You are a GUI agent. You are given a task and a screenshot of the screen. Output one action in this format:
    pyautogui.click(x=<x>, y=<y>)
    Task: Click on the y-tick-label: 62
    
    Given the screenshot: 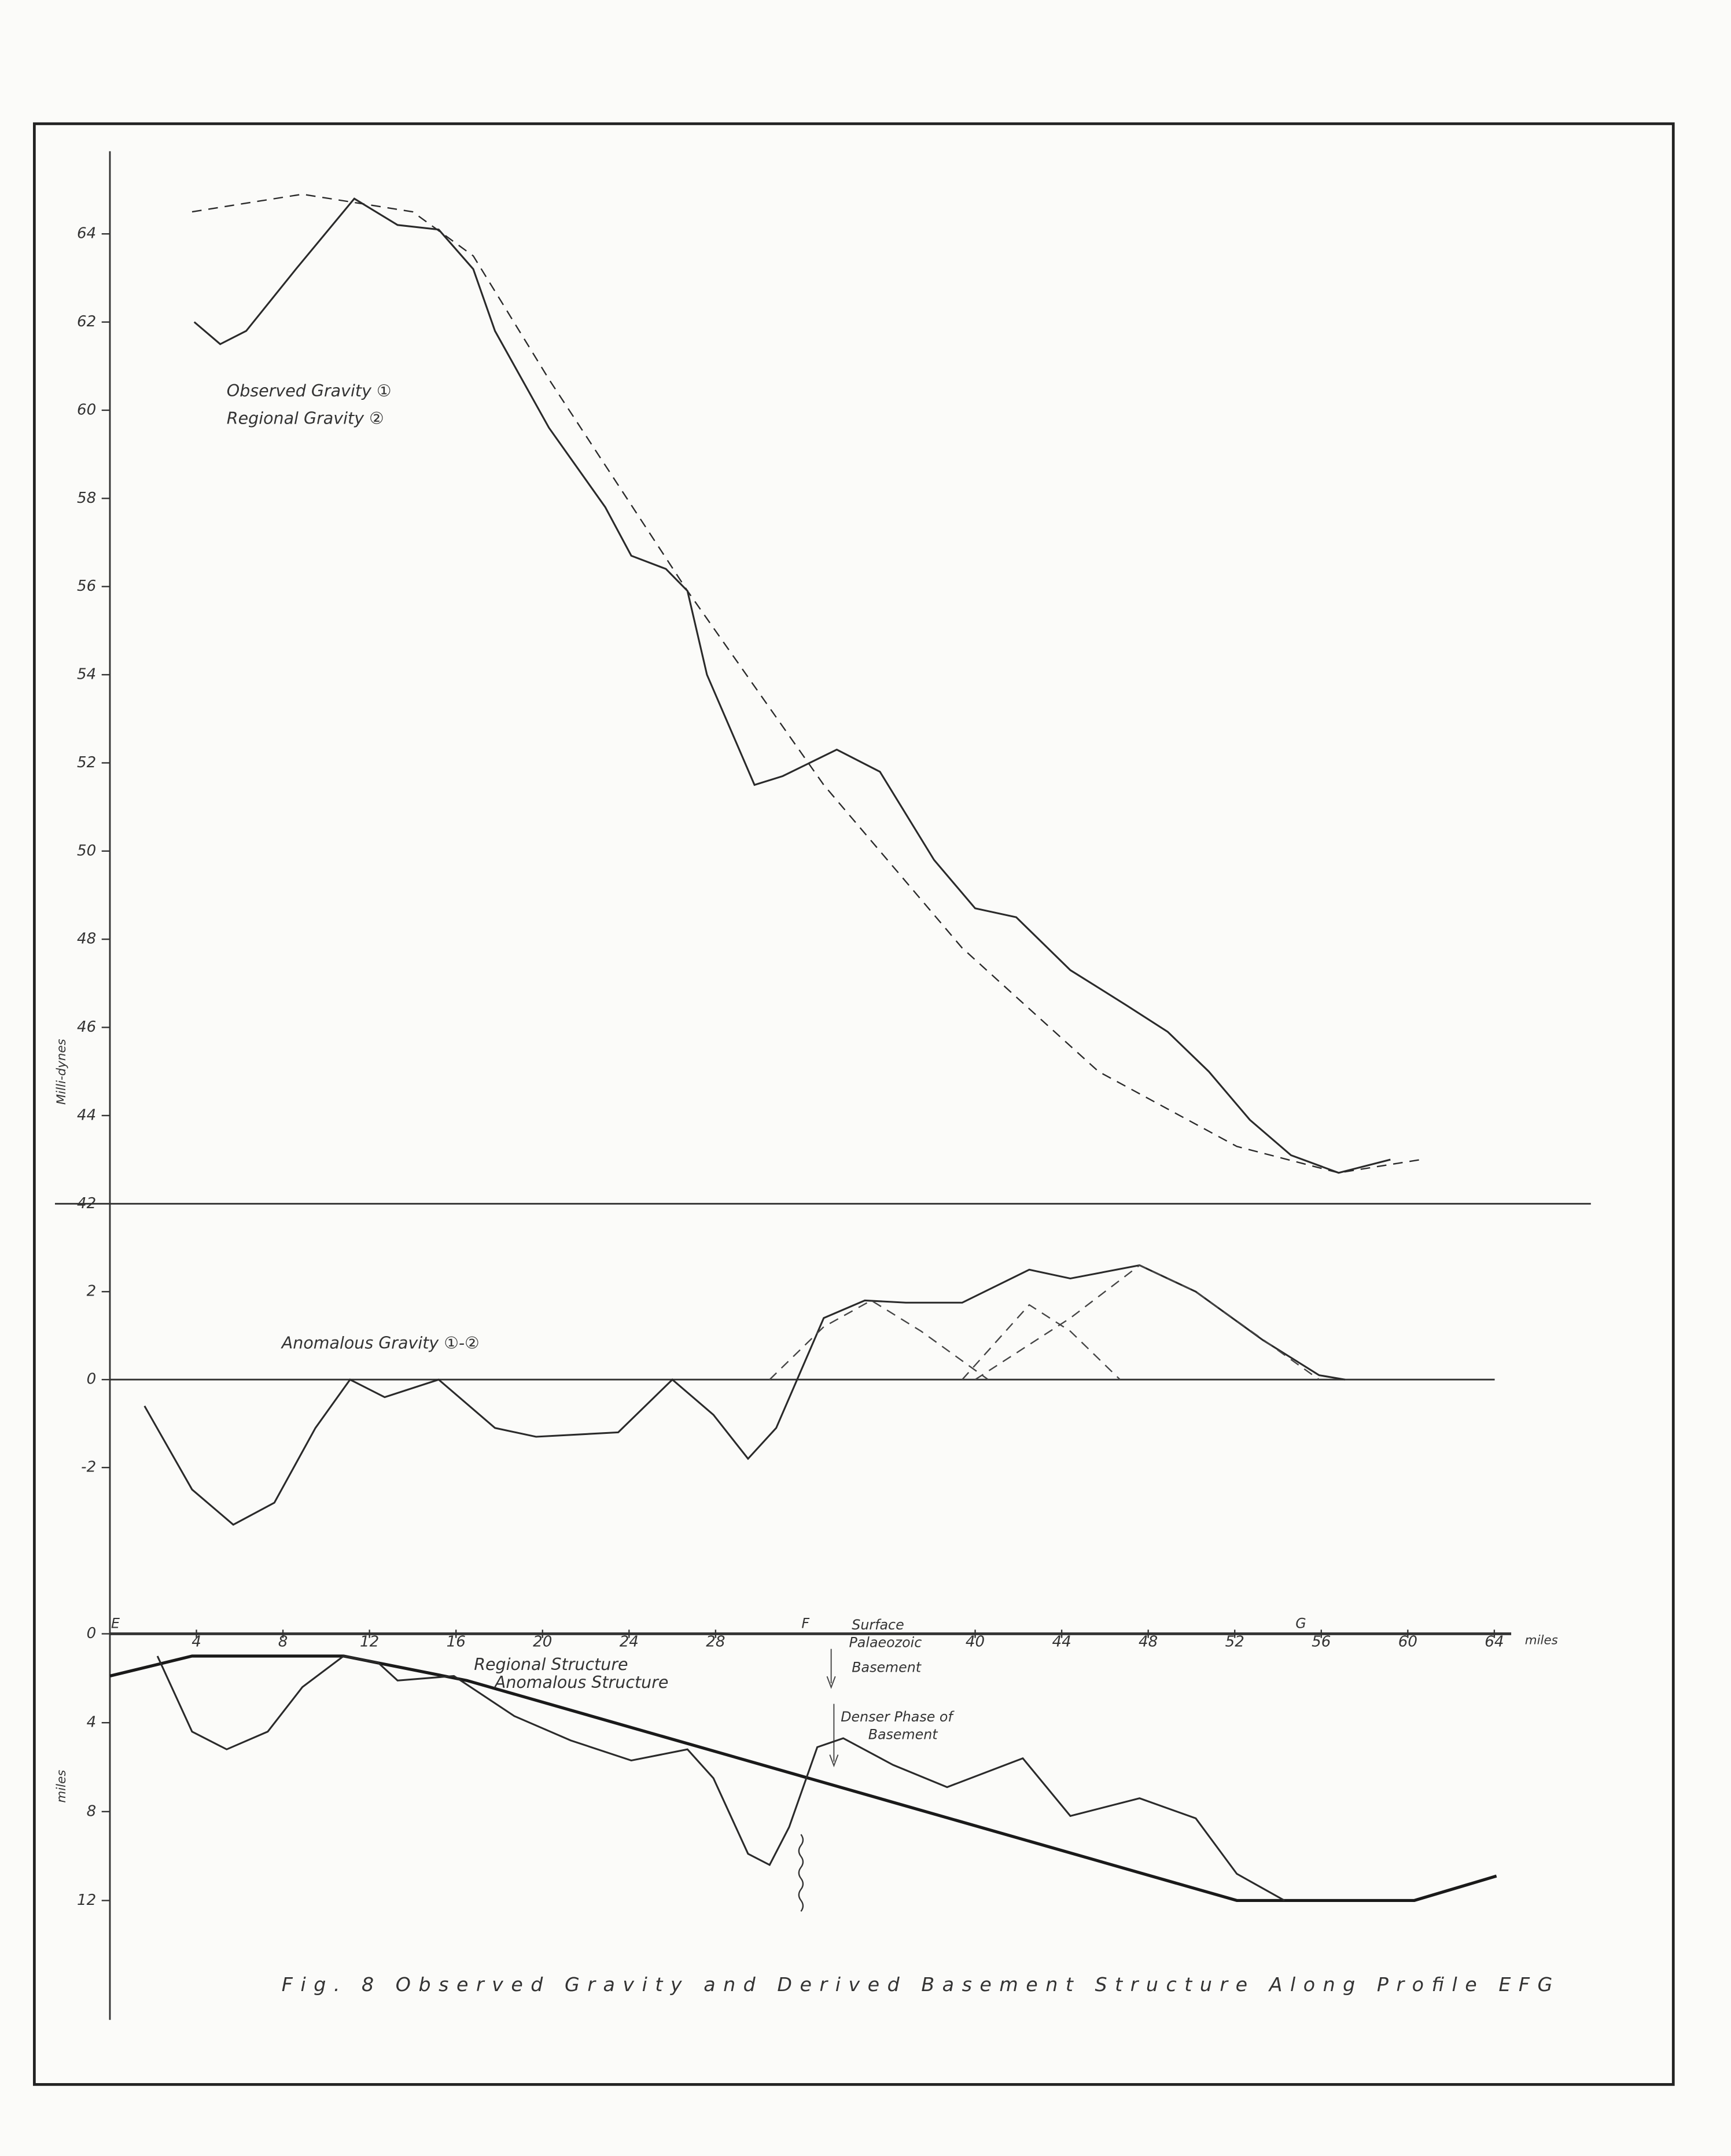 What is the action you would take?
    pyautogui.click(x=86, y=322)
    